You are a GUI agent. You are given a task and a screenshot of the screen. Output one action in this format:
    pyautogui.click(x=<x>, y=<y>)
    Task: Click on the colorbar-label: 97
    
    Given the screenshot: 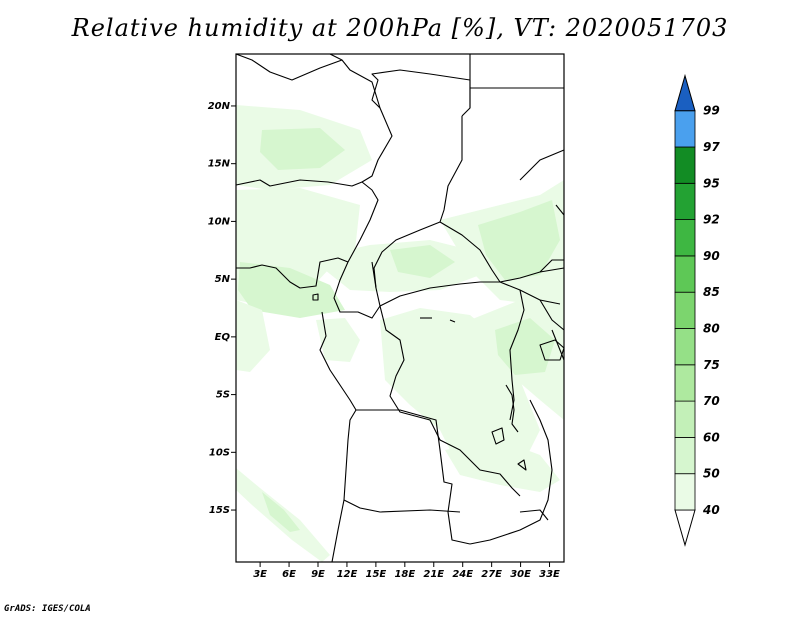 What is the action you would take?
    pyautogui.click(x=711, y=147)
    